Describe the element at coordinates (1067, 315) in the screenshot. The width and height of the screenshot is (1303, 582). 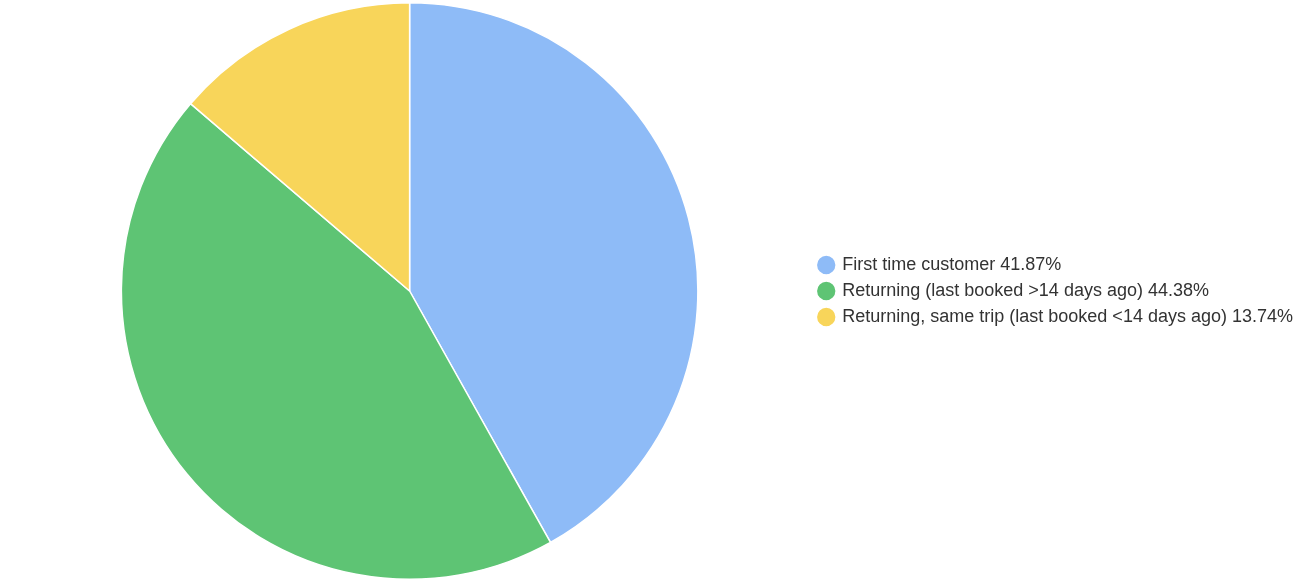
I see `legend-label: Returning, same trip (last booked <14 days ago) 13.74%` at that location.